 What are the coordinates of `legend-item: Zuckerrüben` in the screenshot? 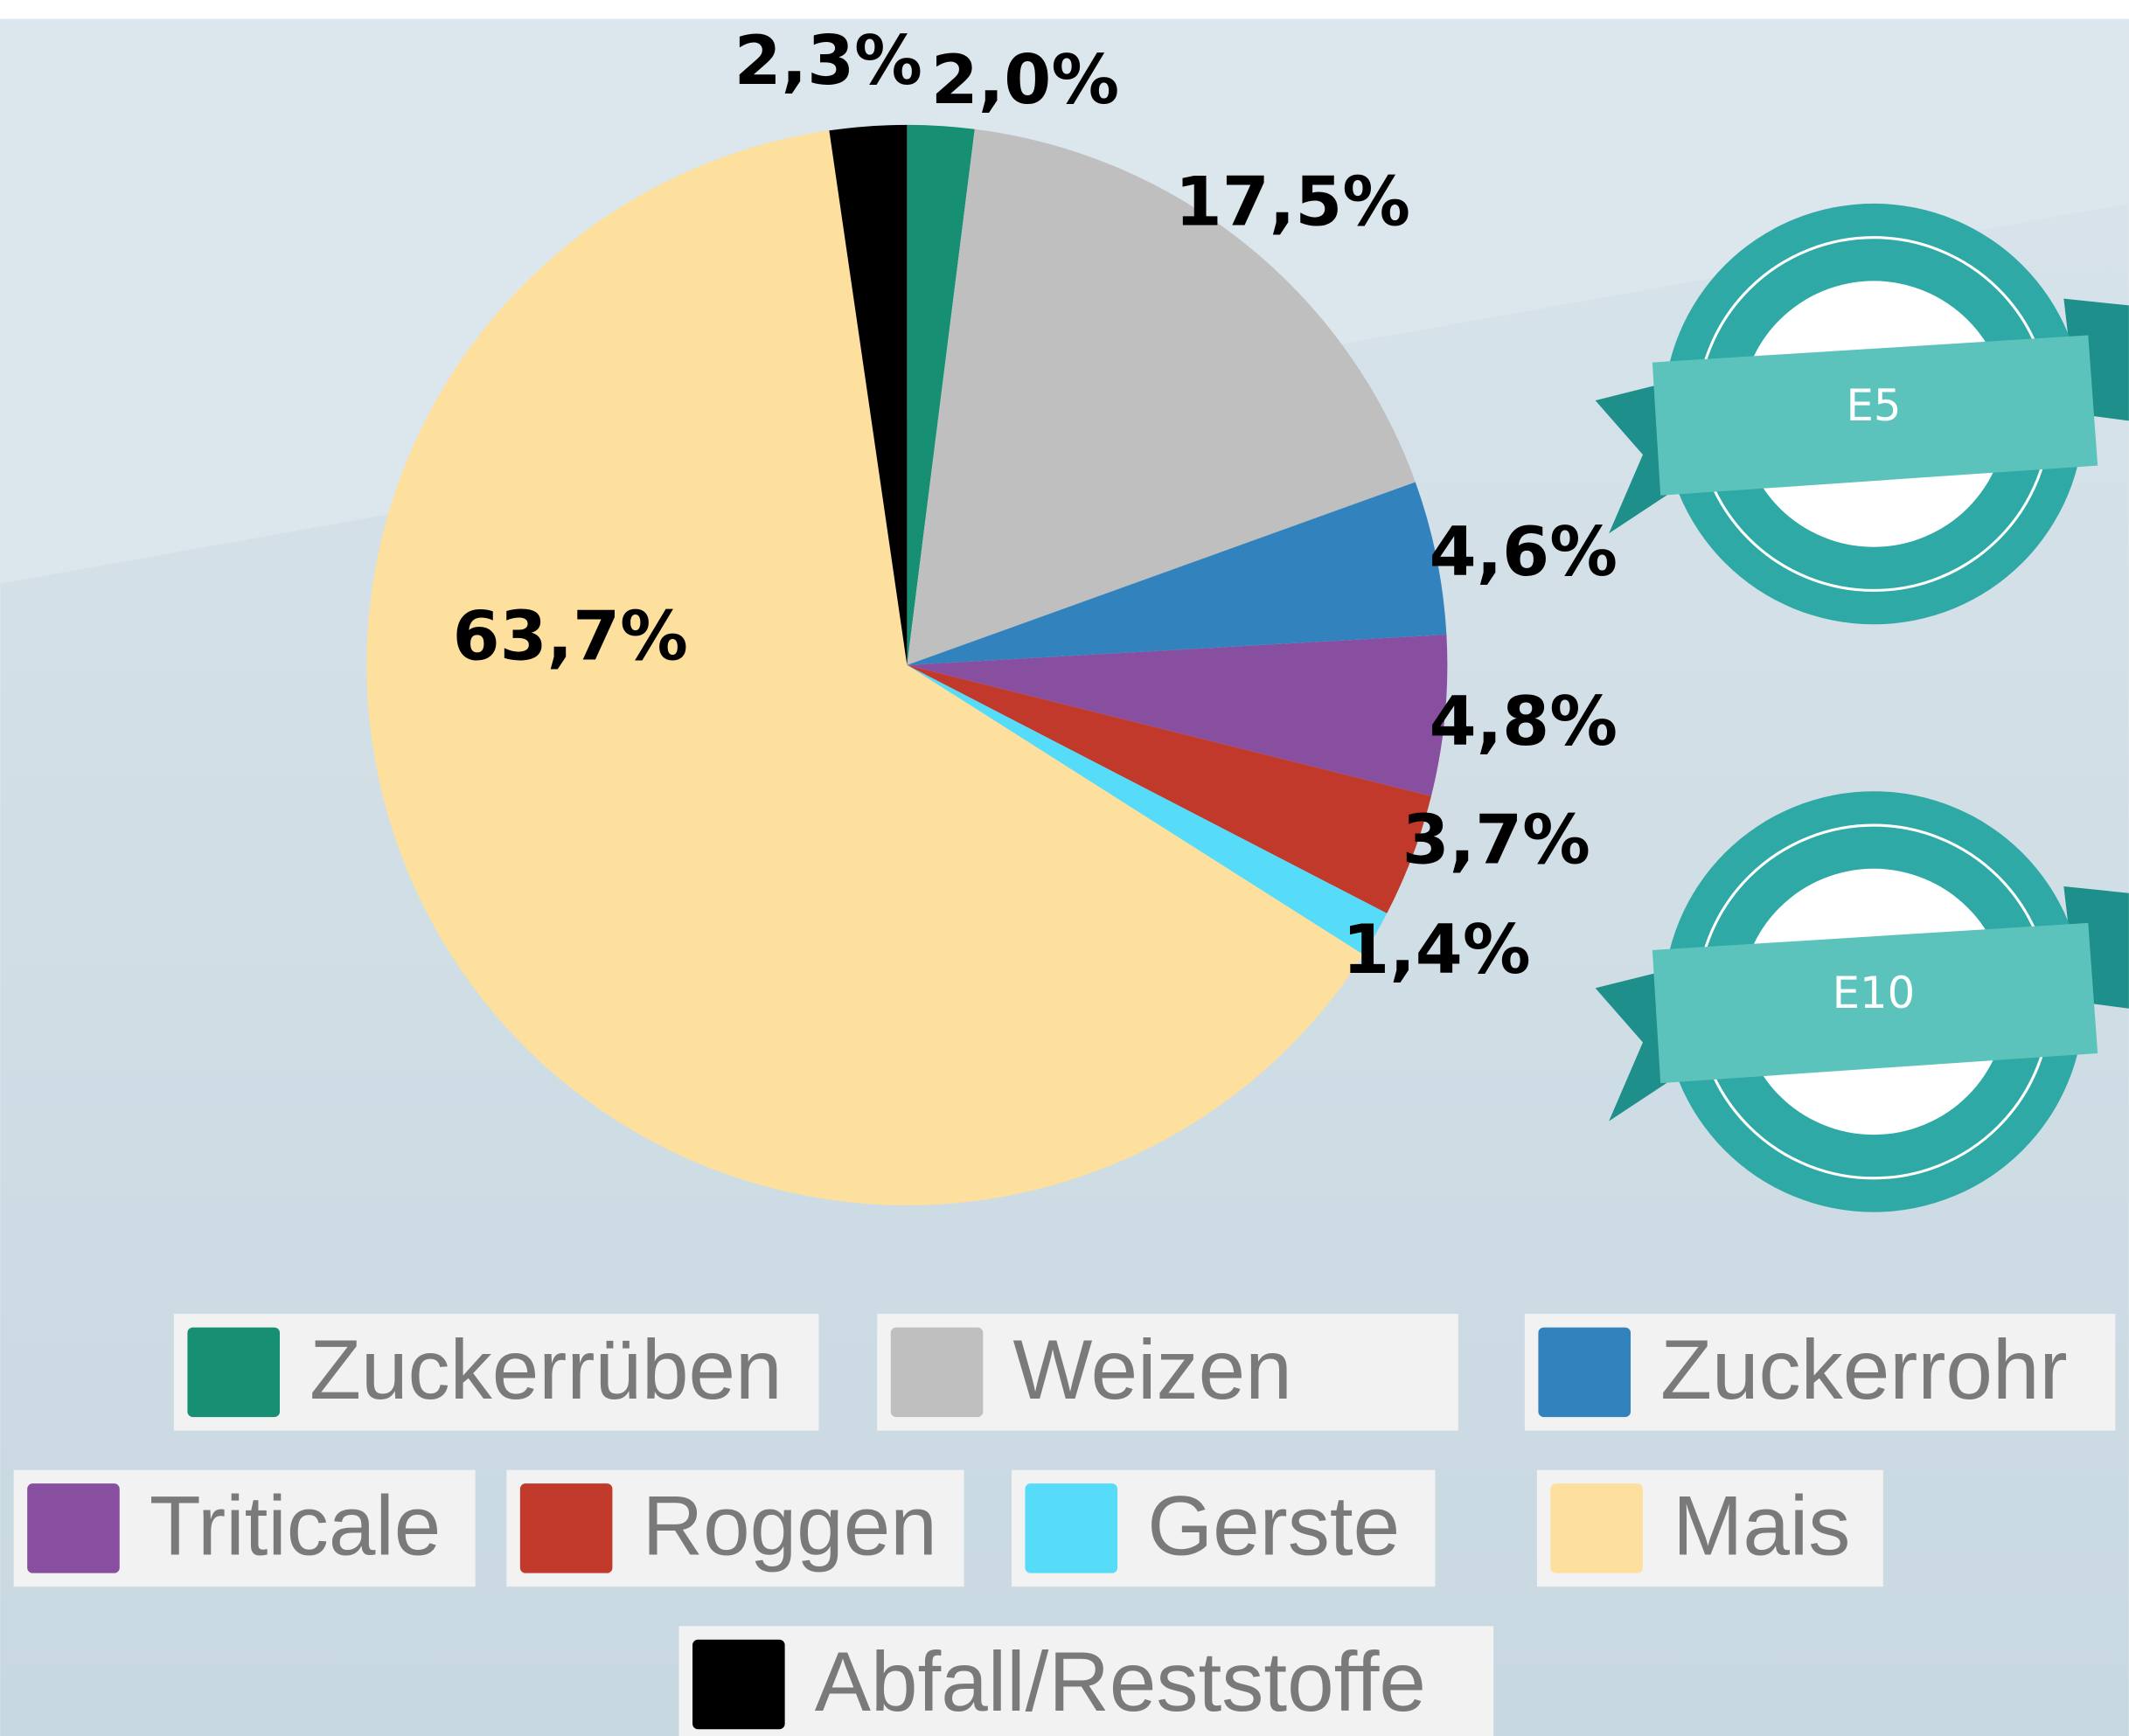 It's located at (496, 1372).